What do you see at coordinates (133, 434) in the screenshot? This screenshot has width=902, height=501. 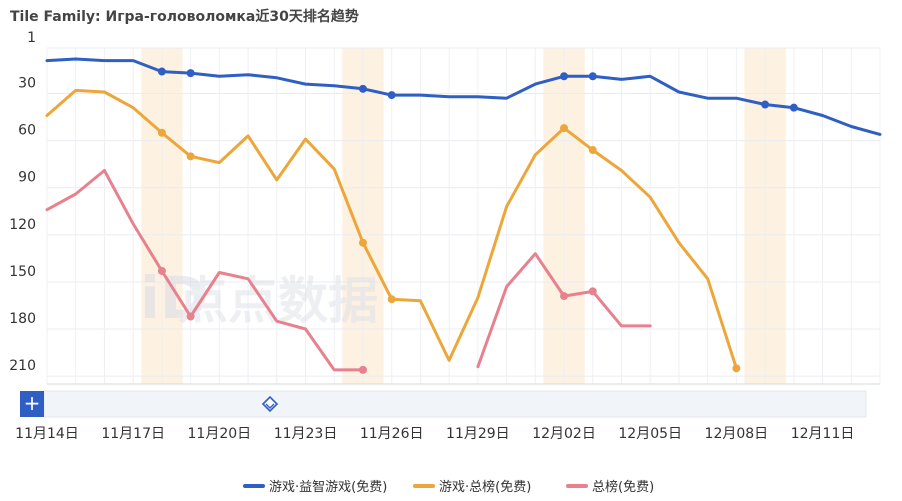 I see `x-tick-label: 11月17日` at bounding box center [133, 434].